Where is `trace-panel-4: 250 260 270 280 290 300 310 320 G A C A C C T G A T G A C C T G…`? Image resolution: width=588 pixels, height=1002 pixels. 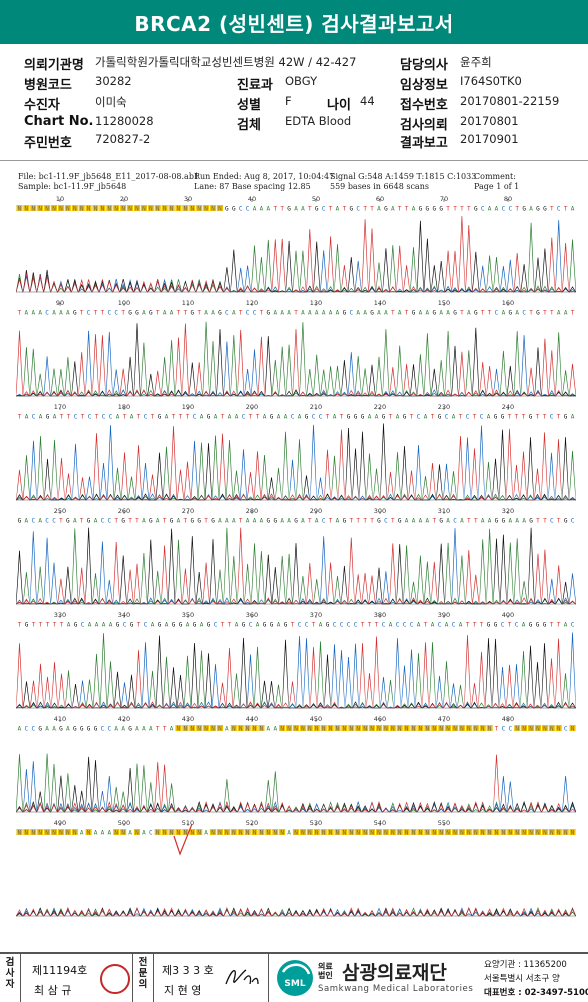
trace-panel-4: 250 260 270 280 290 300 310 320 G A C A C C T G A T G A C C T G… is located at coordinates (296, 558).